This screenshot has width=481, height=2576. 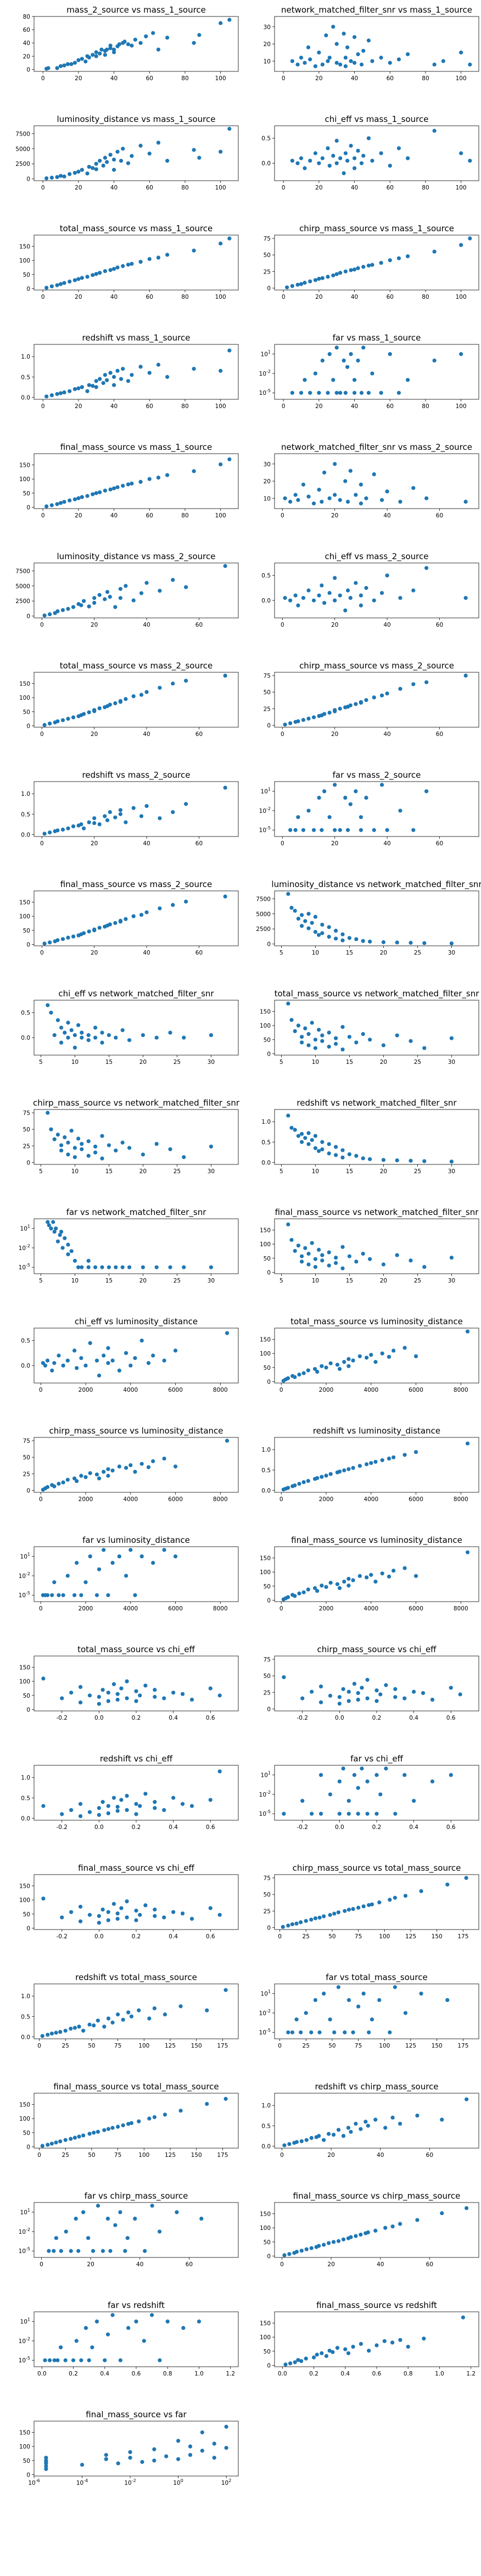 I want to click on x-tick-label: 50, so click(x=91, y=2046).